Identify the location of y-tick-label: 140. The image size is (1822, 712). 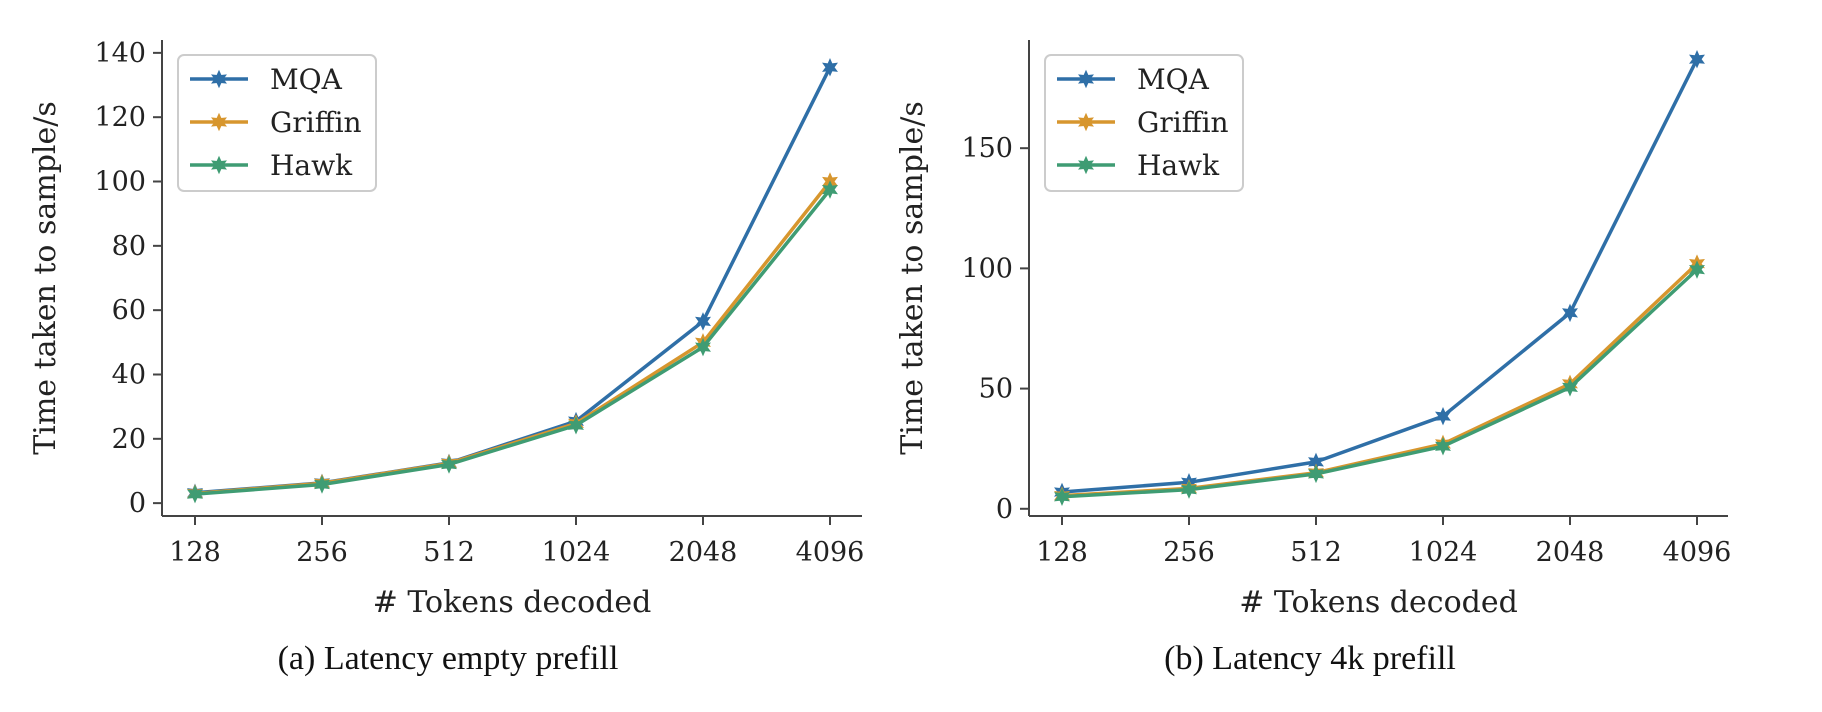
(120, 53).